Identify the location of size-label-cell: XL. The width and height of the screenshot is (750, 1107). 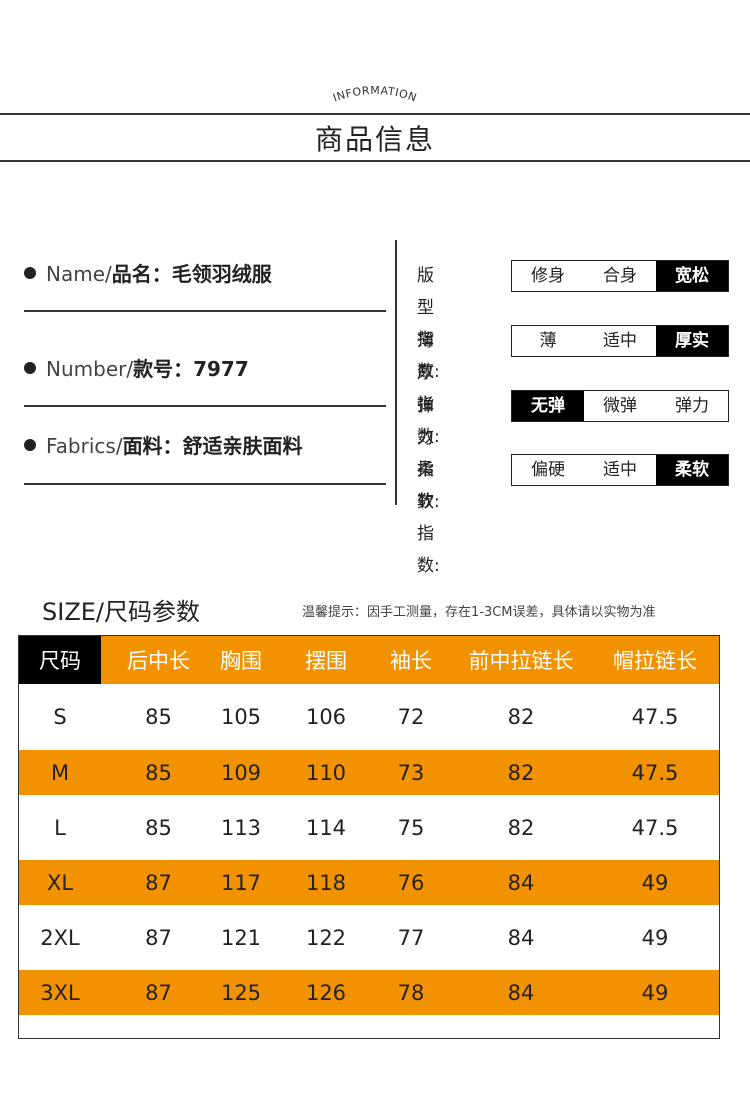
(60, 882).